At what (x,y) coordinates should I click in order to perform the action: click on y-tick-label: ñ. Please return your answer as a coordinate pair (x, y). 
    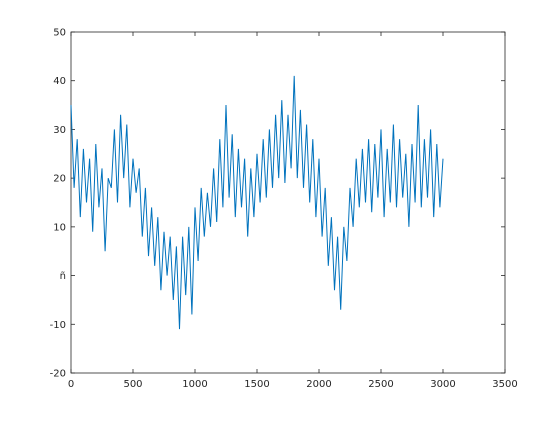
    Looking at the image, I should click on (63, 276).